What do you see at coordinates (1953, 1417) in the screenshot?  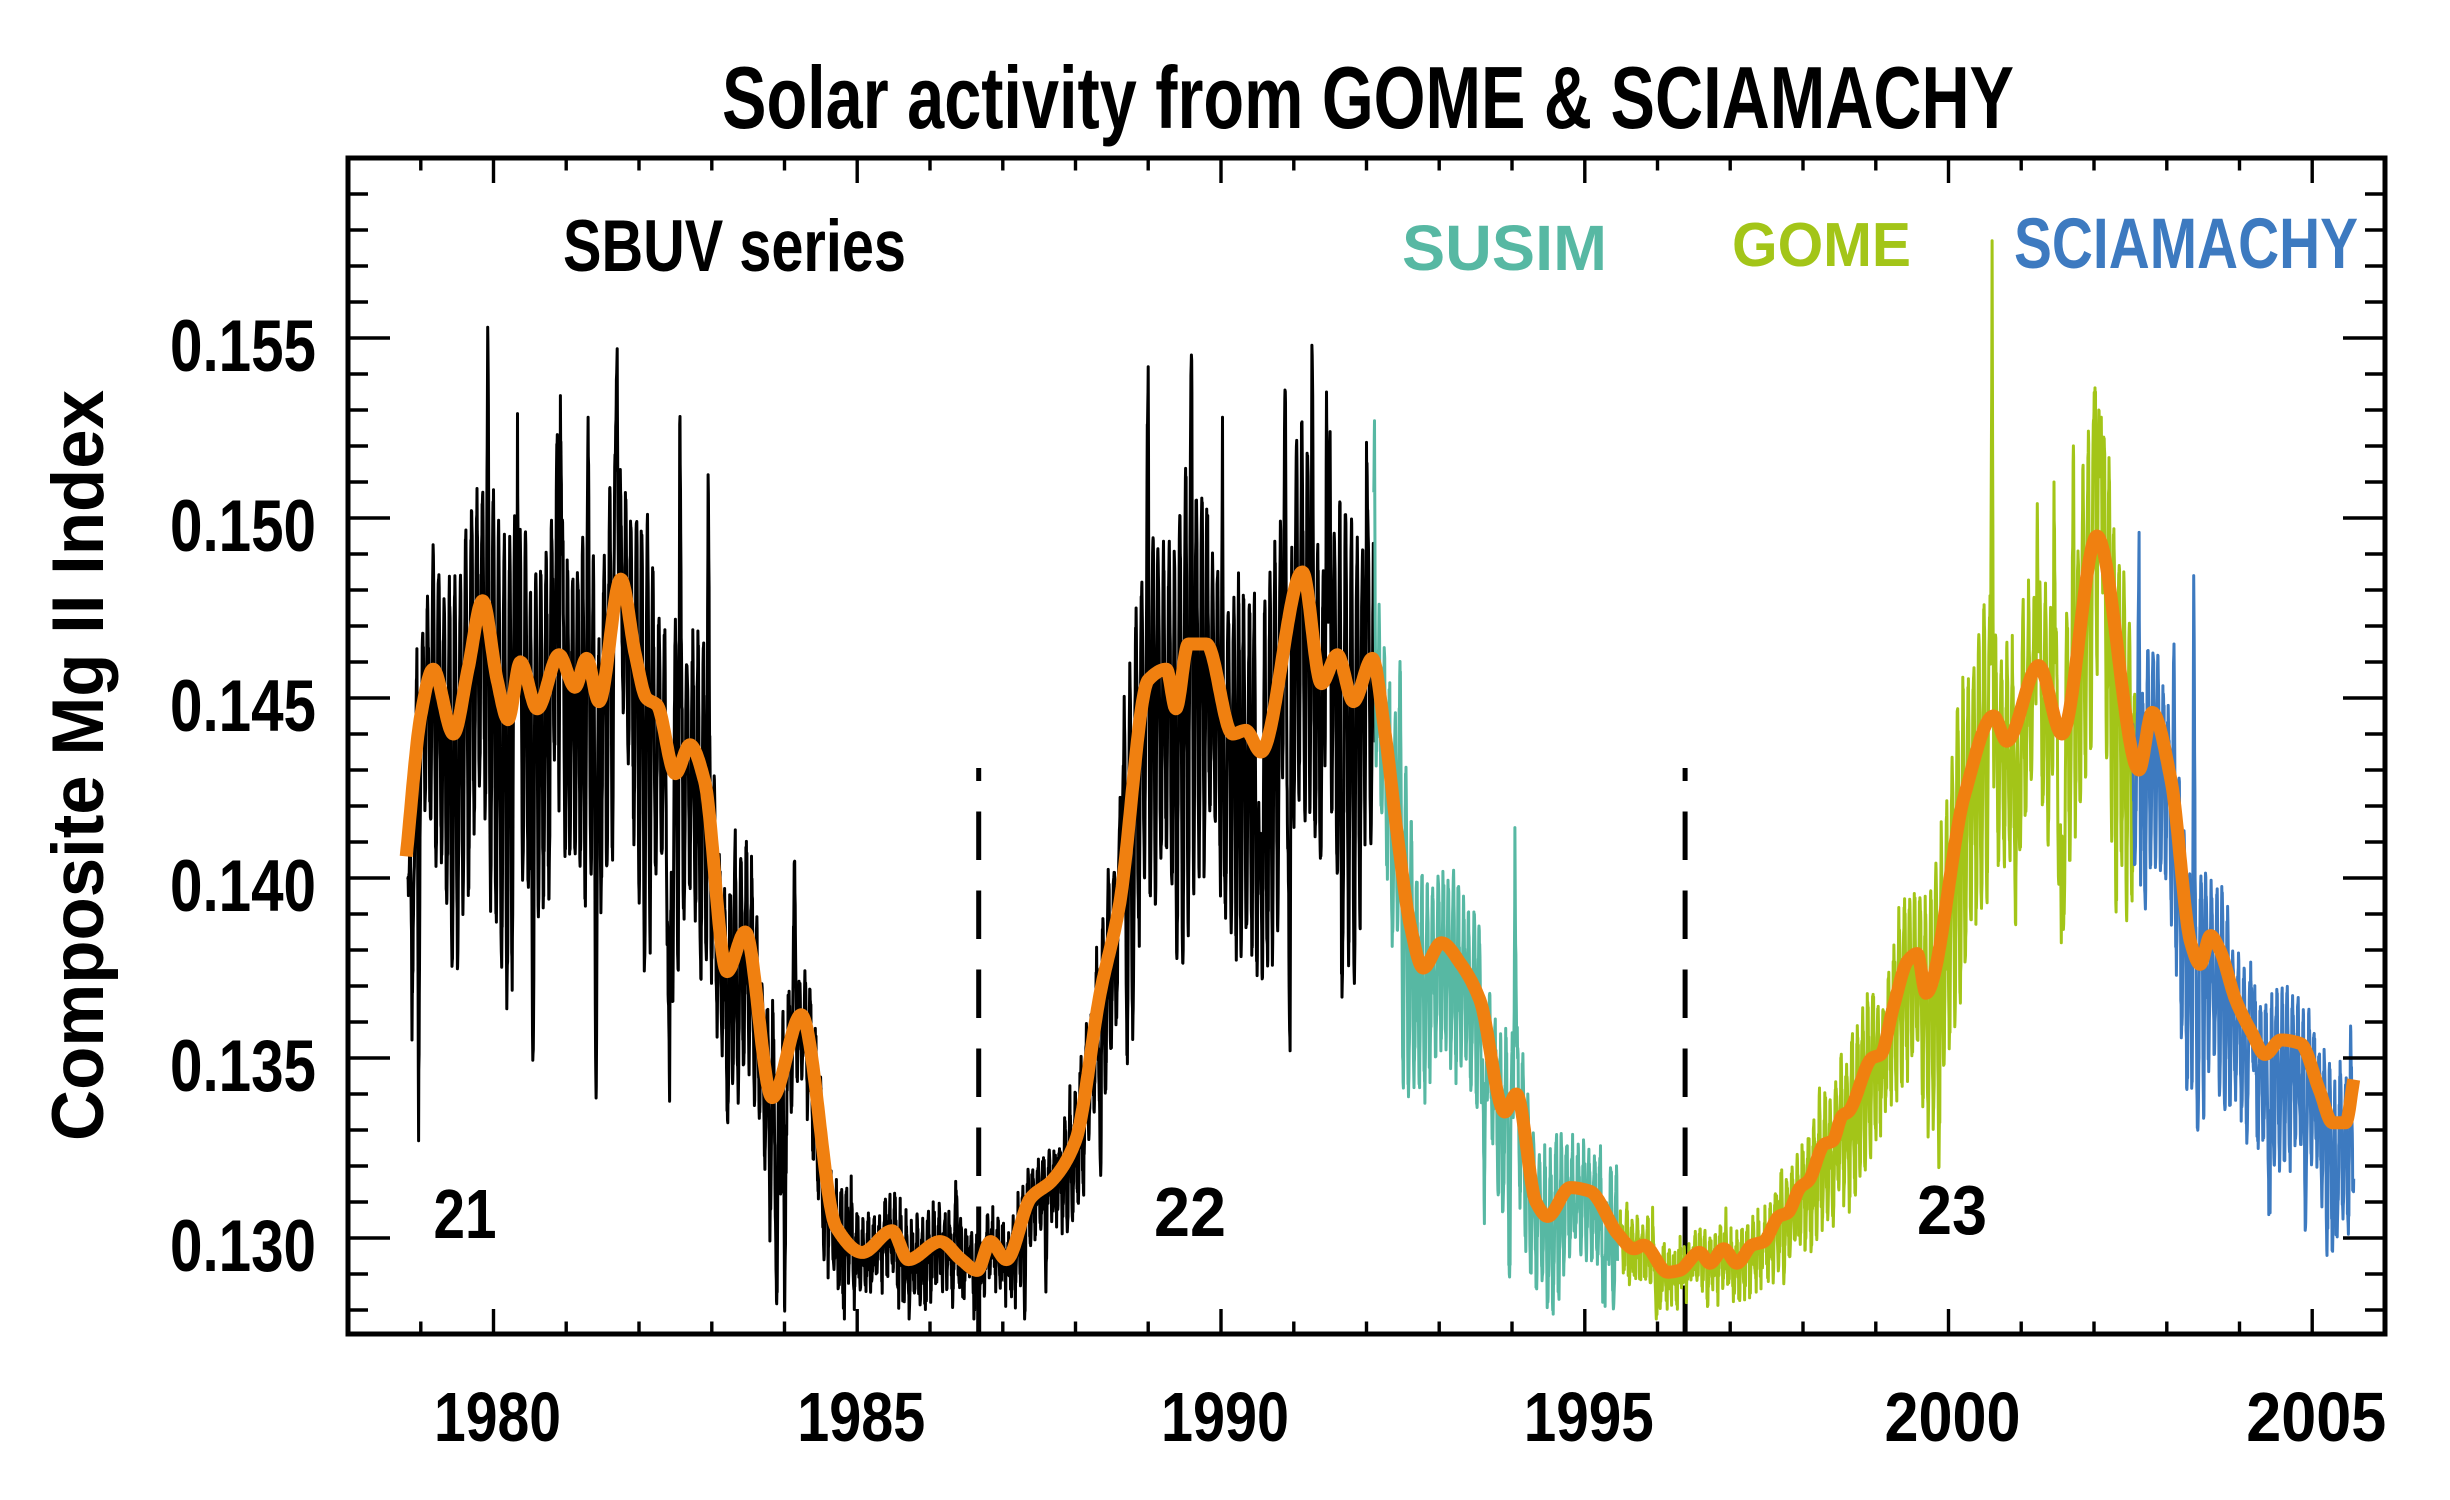 I see `svg-text: 2000` at bounding box center [1953, 1417].